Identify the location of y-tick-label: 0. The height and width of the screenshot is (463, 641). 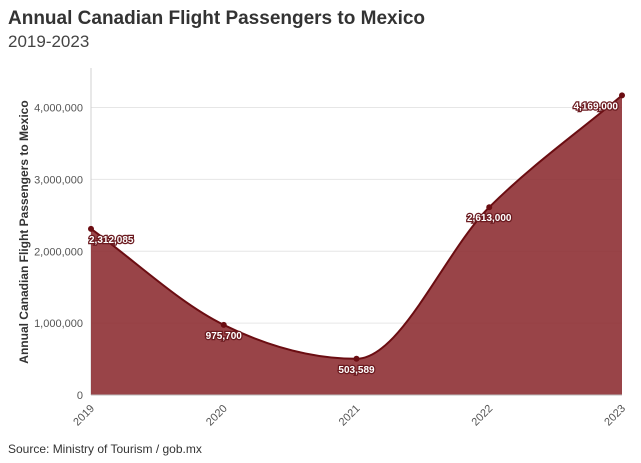
(80, 396).